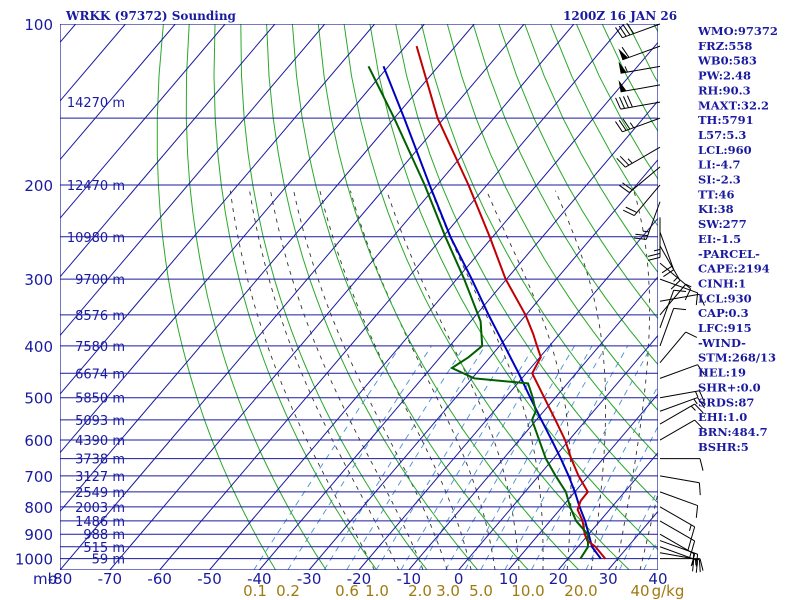  What do you see at coordinates (100, 493) in the screenshot?
I see `height-label: 2549 m` at bounding box center [100, 493].